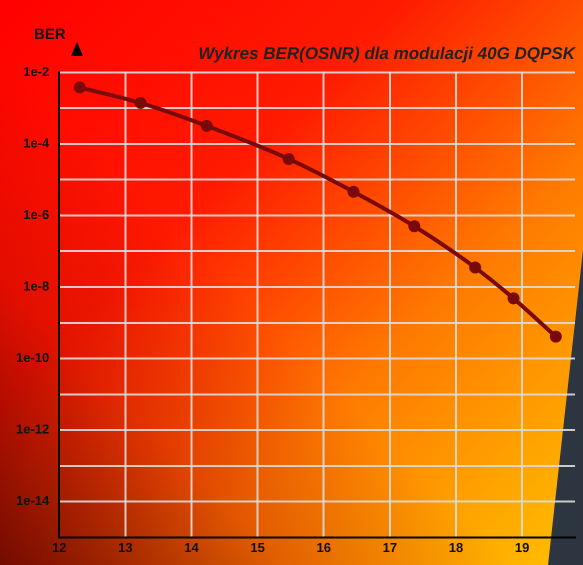 The image size is (583, 565). What do you see at coordinates (50, 34) in the screenshot?
I see `y-axis-title: BER` at bounding box center [50, 34].